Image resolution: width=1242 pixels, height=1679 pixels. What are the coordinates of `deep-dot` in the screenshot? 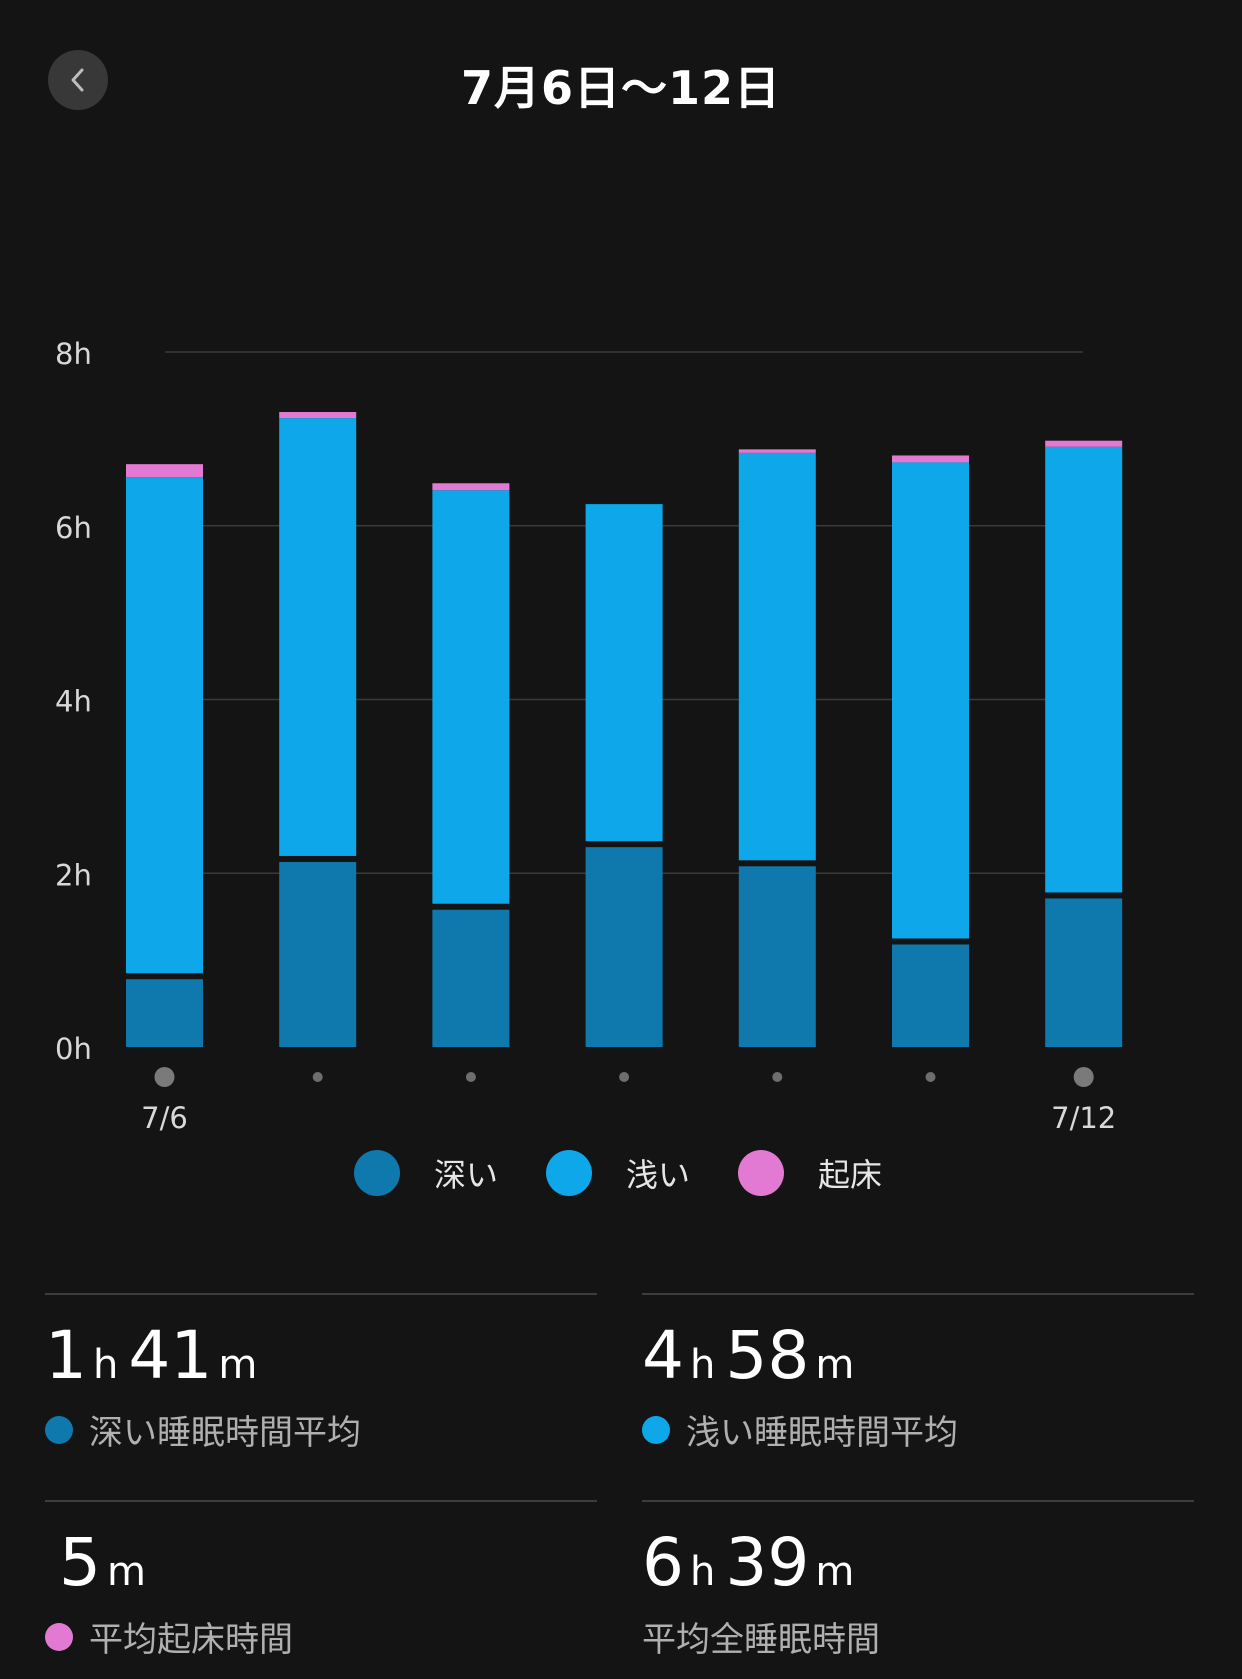 It's located at (59, 1429).